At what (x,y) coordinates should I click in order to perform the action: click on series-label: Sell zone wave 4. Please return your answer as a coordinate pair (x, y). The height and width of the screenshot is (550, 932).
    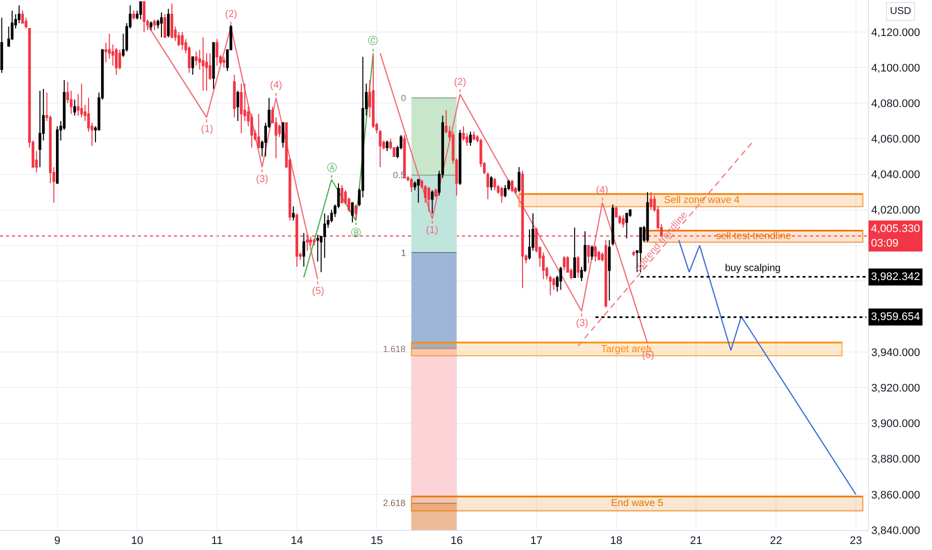
    Looking at the image, I should click on (702, 200).